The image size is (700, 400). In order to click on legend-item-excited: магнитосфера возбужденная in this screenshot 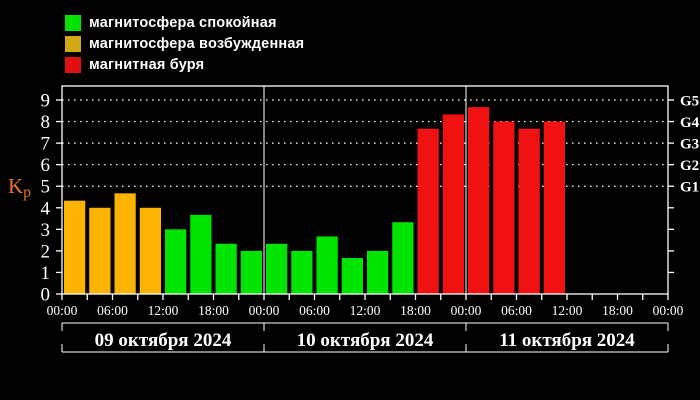, I will do `click(184, 44)`.